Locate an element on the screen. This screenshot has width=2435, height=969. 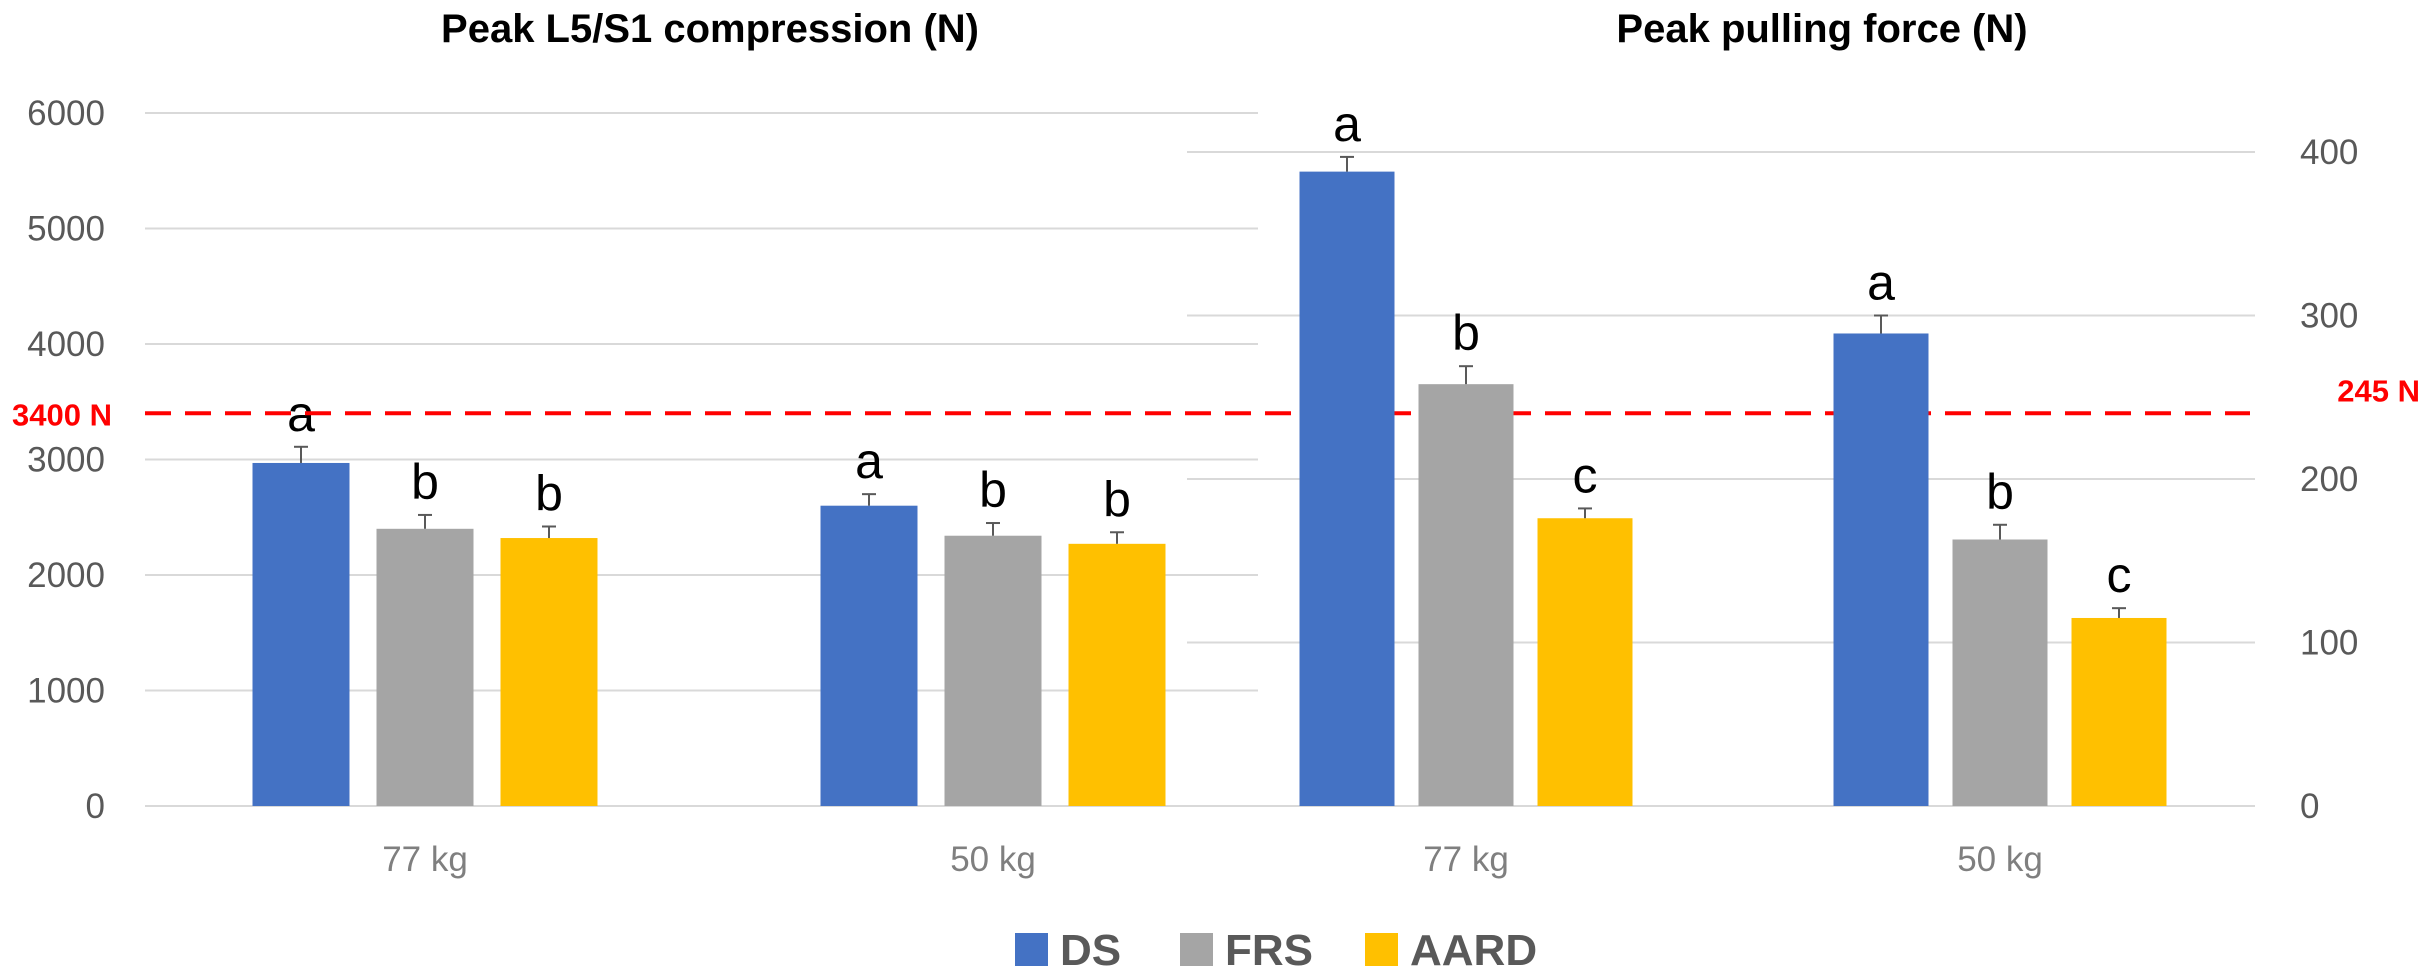
legend-label-ds: DS is located at coordinates (1090, 947).